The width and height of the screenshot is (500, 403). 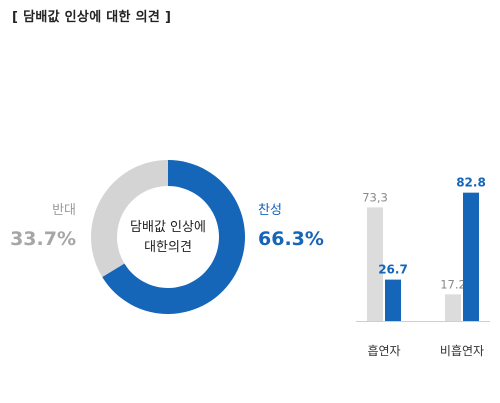 I want to click on bar-value-label: 26.7, so click(x=393, y=270).